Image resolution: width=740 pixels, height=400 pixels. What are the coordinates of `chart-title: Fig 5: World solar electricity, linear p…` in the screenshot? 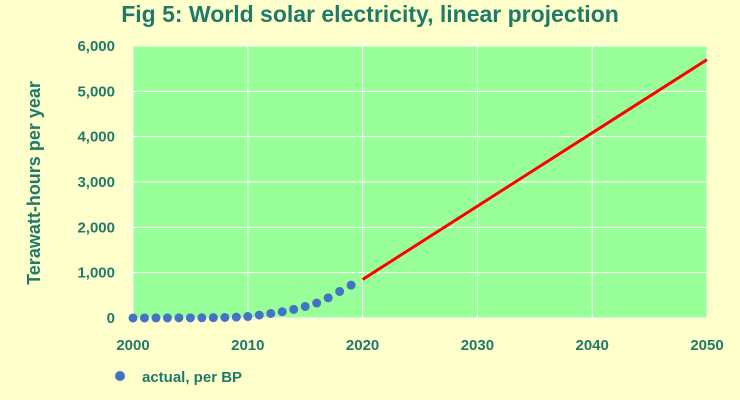 It's located at (370, 14).